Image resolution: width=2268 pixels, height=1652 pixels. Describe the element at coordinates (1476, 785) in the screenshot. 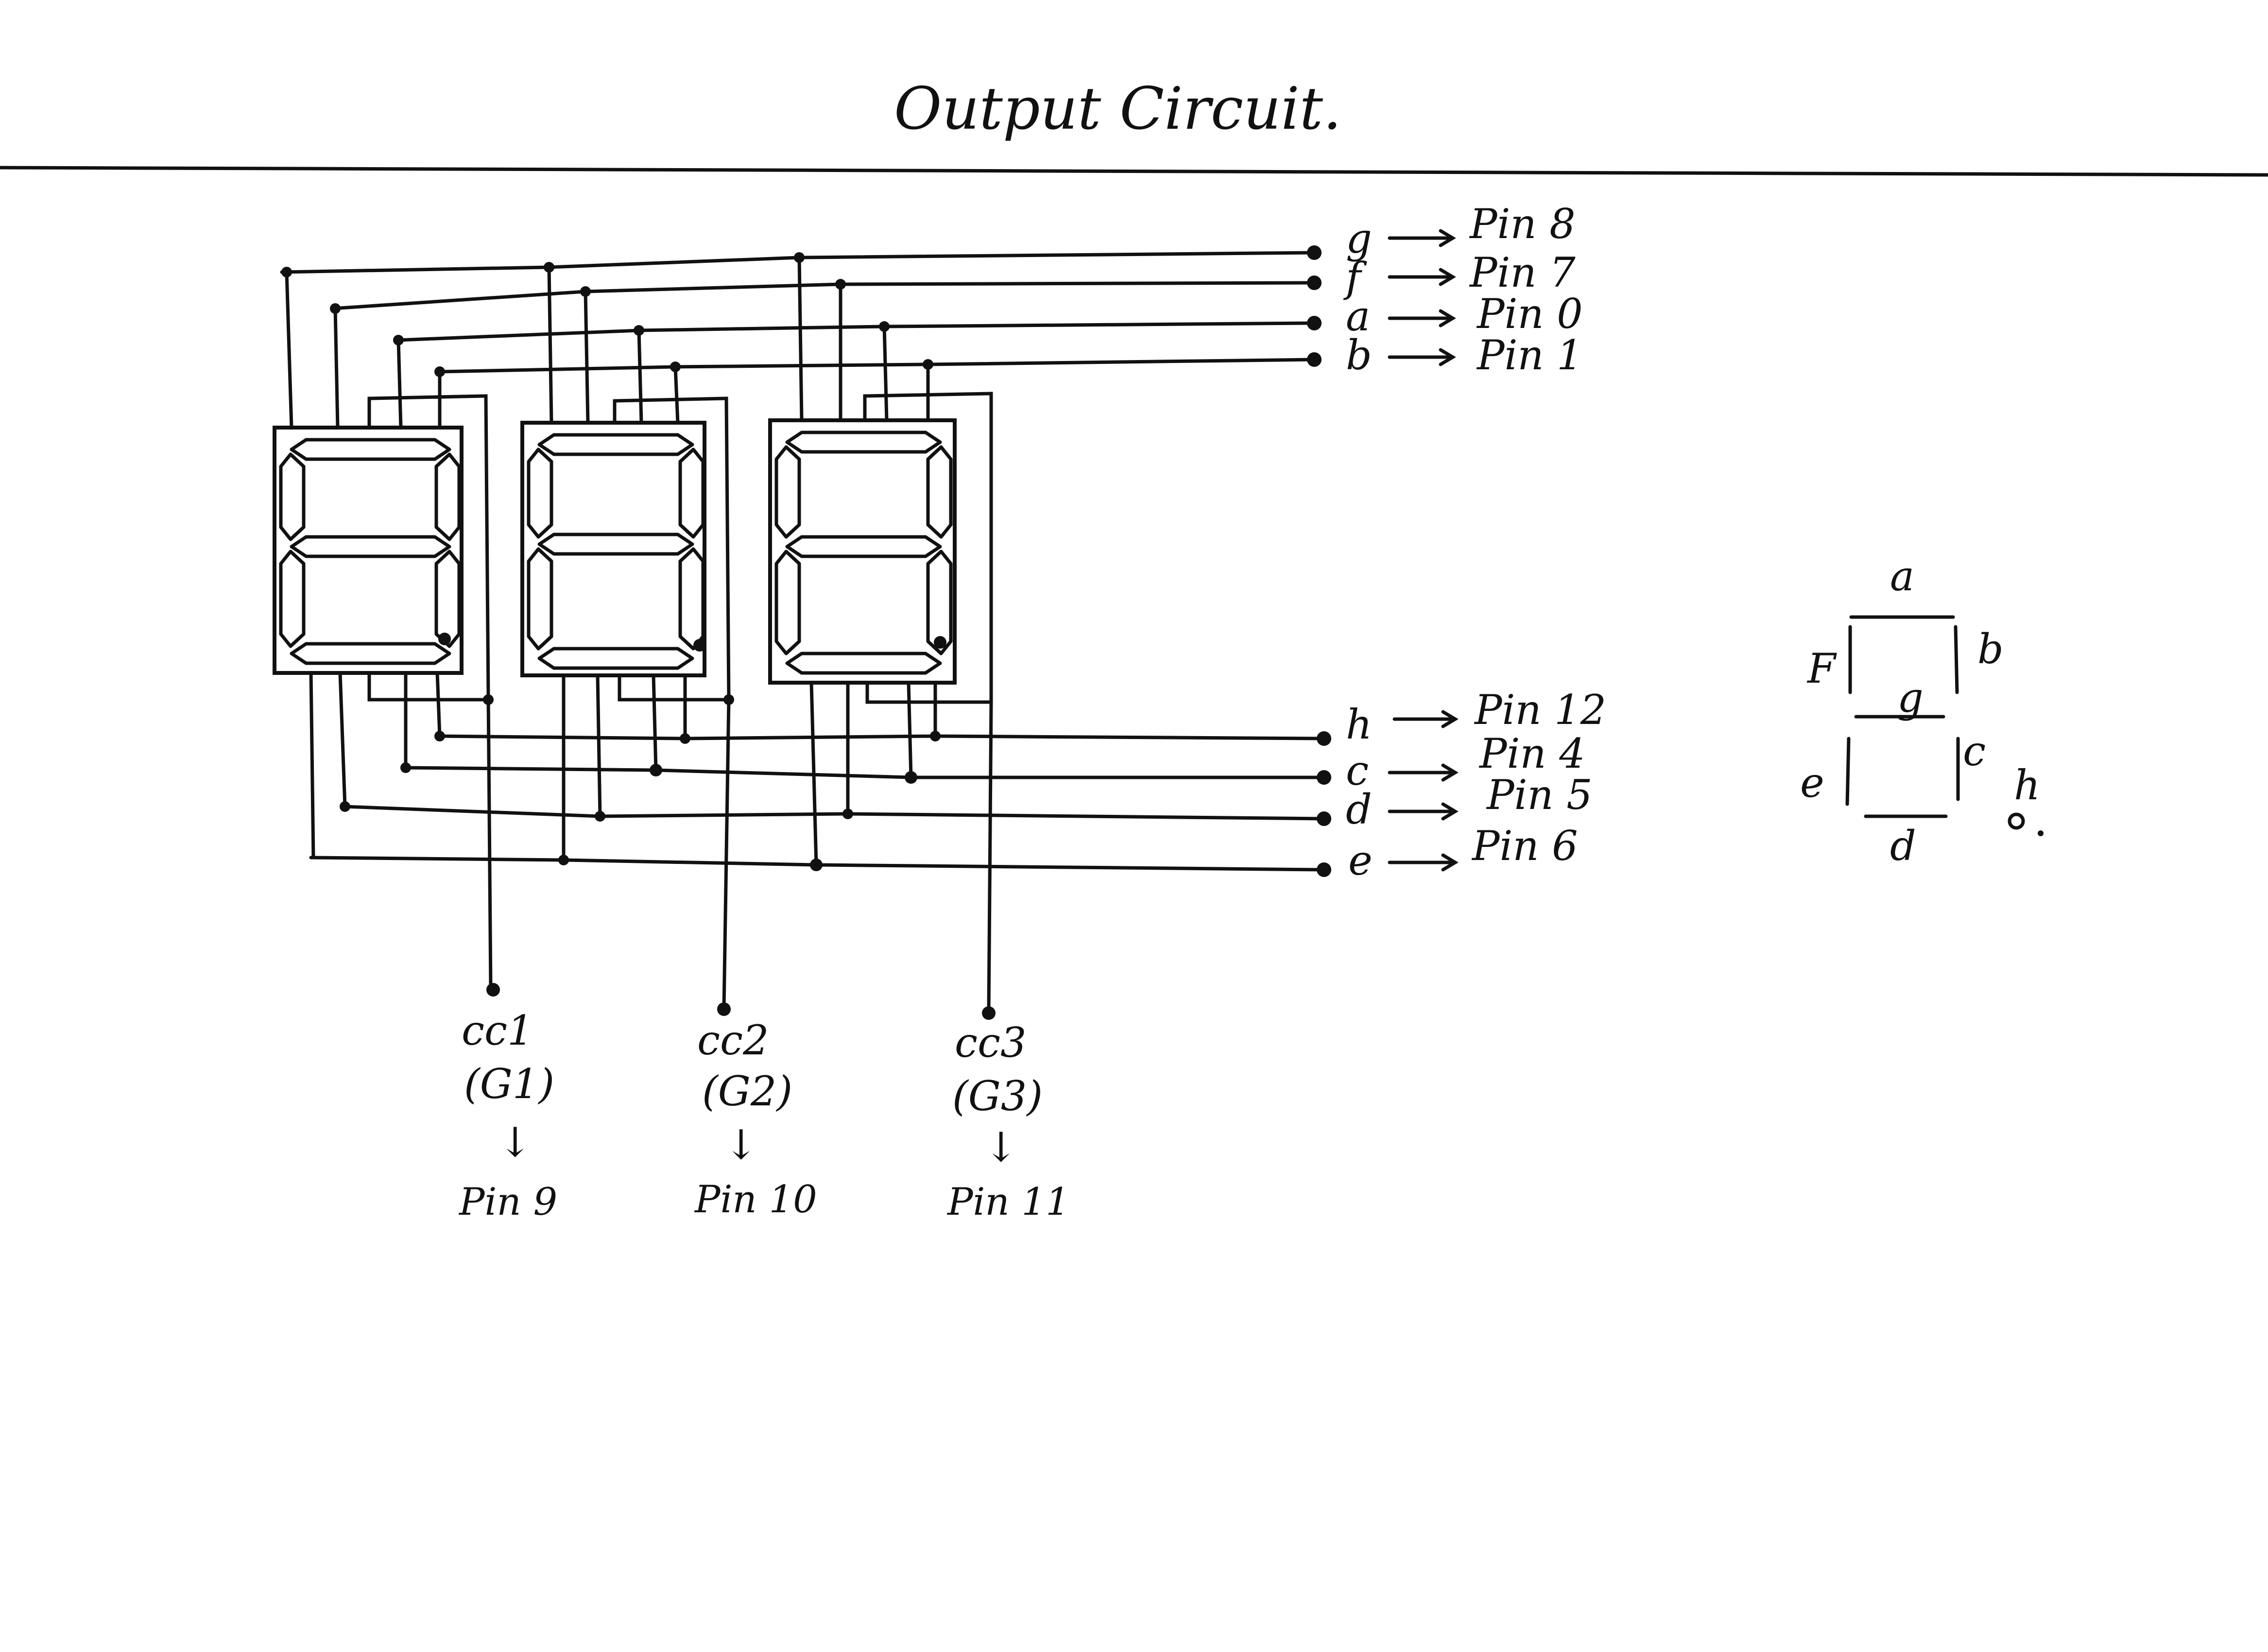

I see `bottom-signal-labels: h Pin 12 c Pin 4 d Pin 5 e Pin 6` at that location.